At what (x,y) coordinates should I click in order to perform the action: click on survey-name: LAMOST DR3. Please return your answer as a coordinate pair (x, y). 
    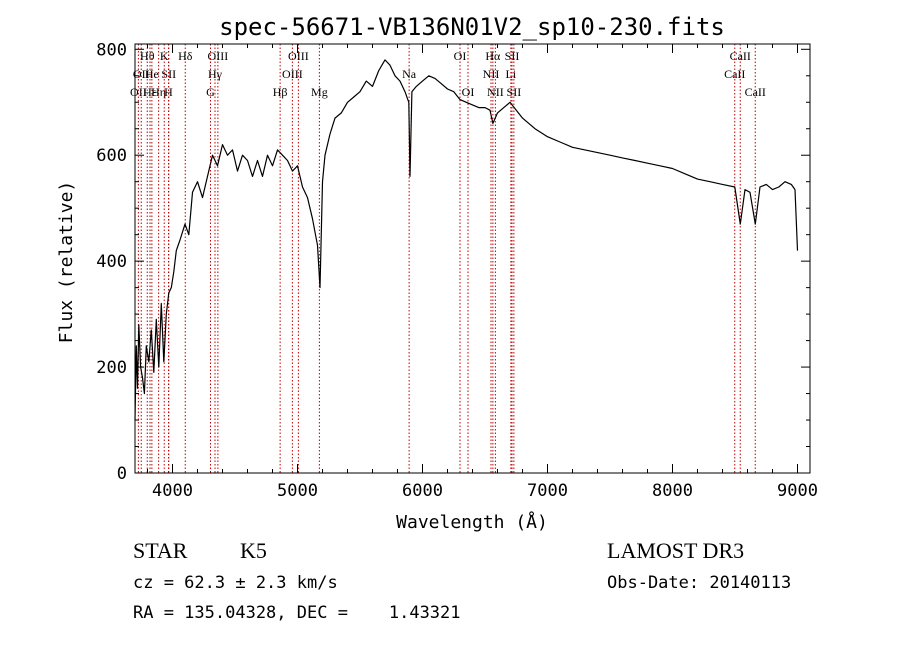
    Looking at the image, I should click on (676, 550).